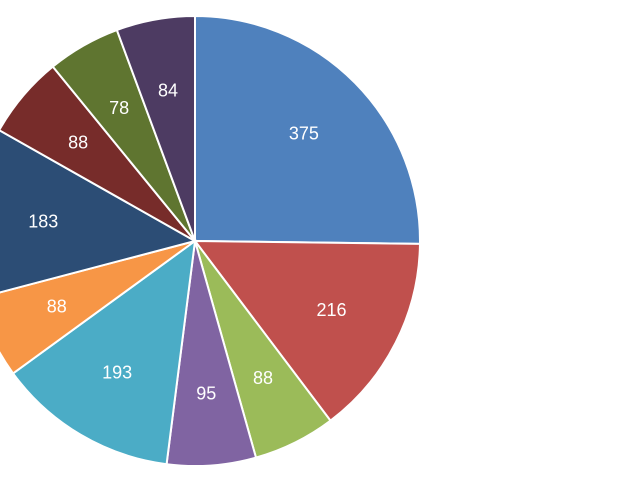  What do you see at coordinates (43, 221) in the screenshot?
I see `data-label: 183` at bounding box center [43, 221].